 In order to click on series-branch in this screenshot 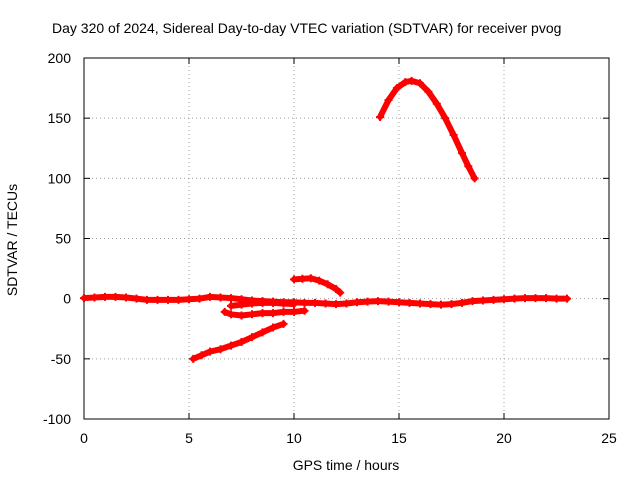, I will do `click(262, 304)`.